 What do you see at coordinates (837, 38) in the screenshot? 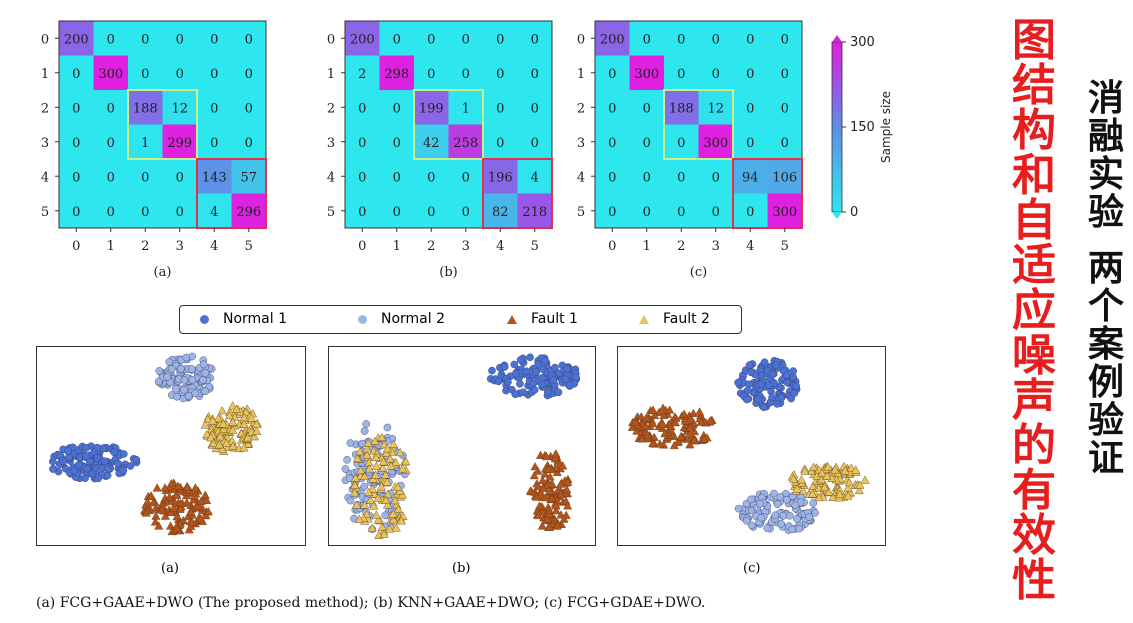
I see `colorbar-cap-top` at bounding box center [837, 38].